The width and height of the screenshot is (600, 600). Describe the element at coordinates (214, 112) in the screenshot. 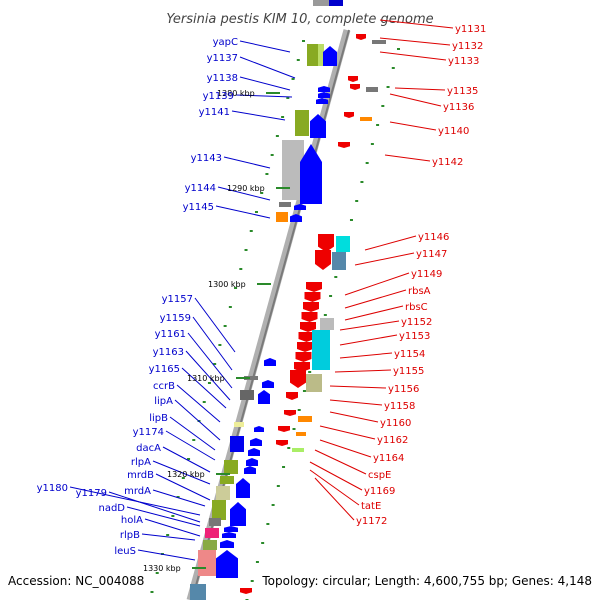

I see `gene-label-y1141: y1141` at that location.